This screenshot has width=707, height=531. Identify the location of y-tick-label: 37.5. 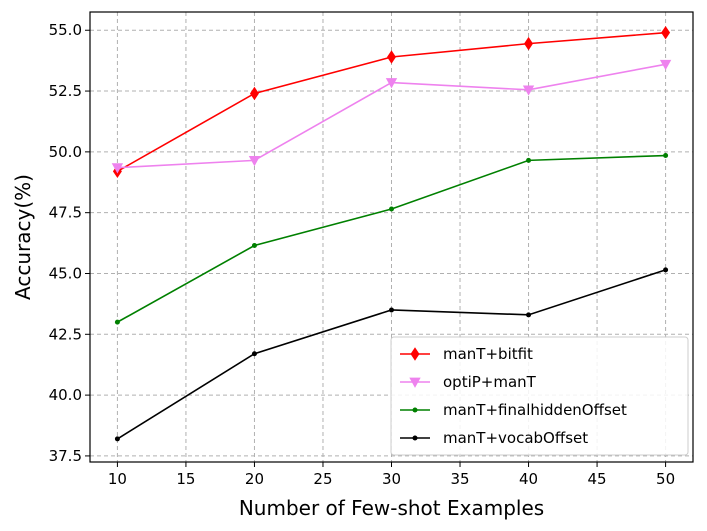
(65, 456).